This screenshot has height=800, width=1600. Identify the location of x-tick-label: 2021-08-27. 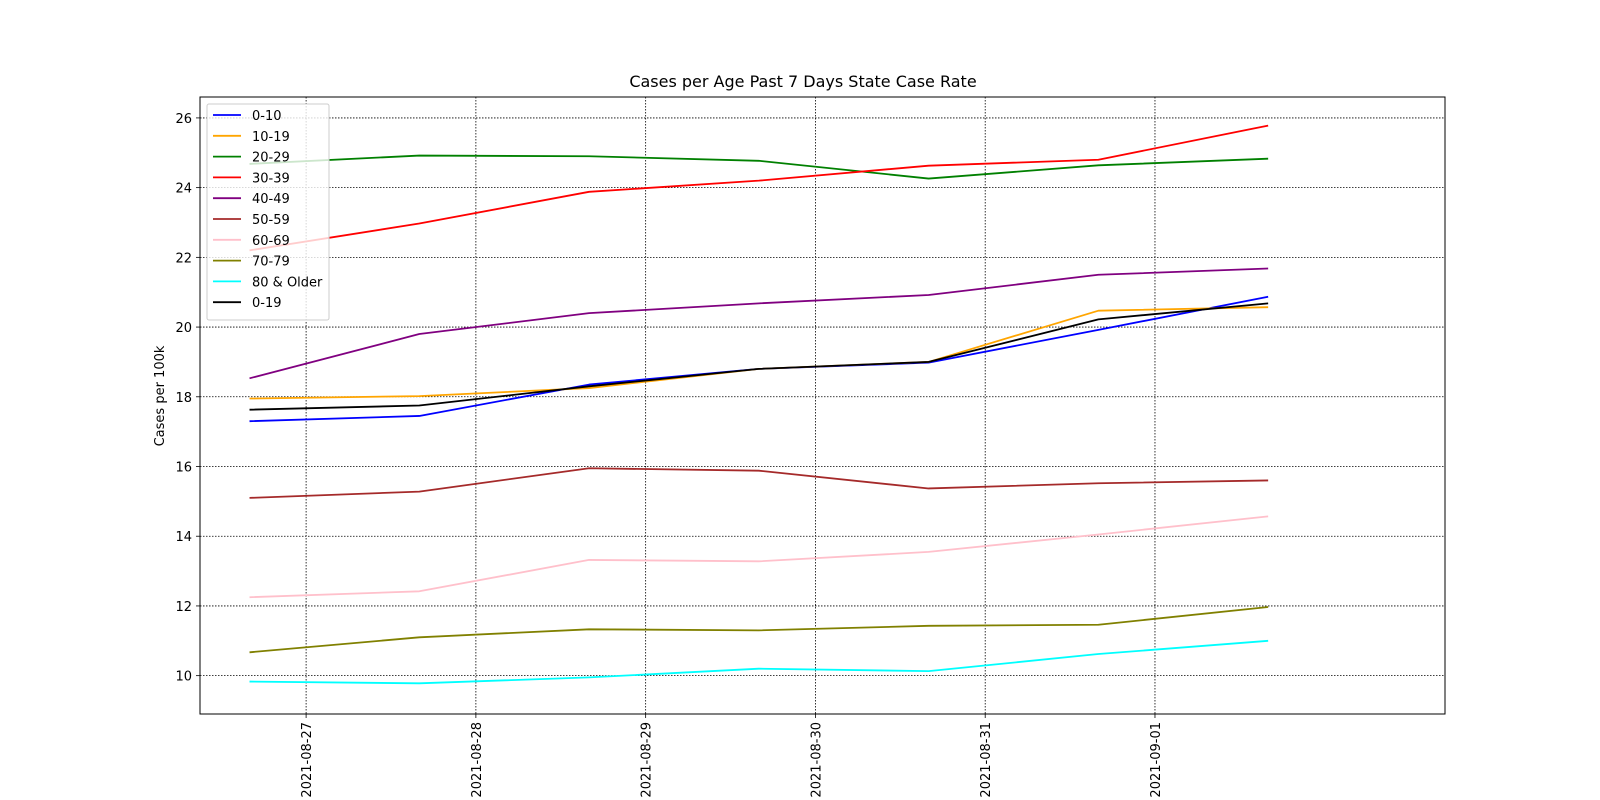
(307, 760).